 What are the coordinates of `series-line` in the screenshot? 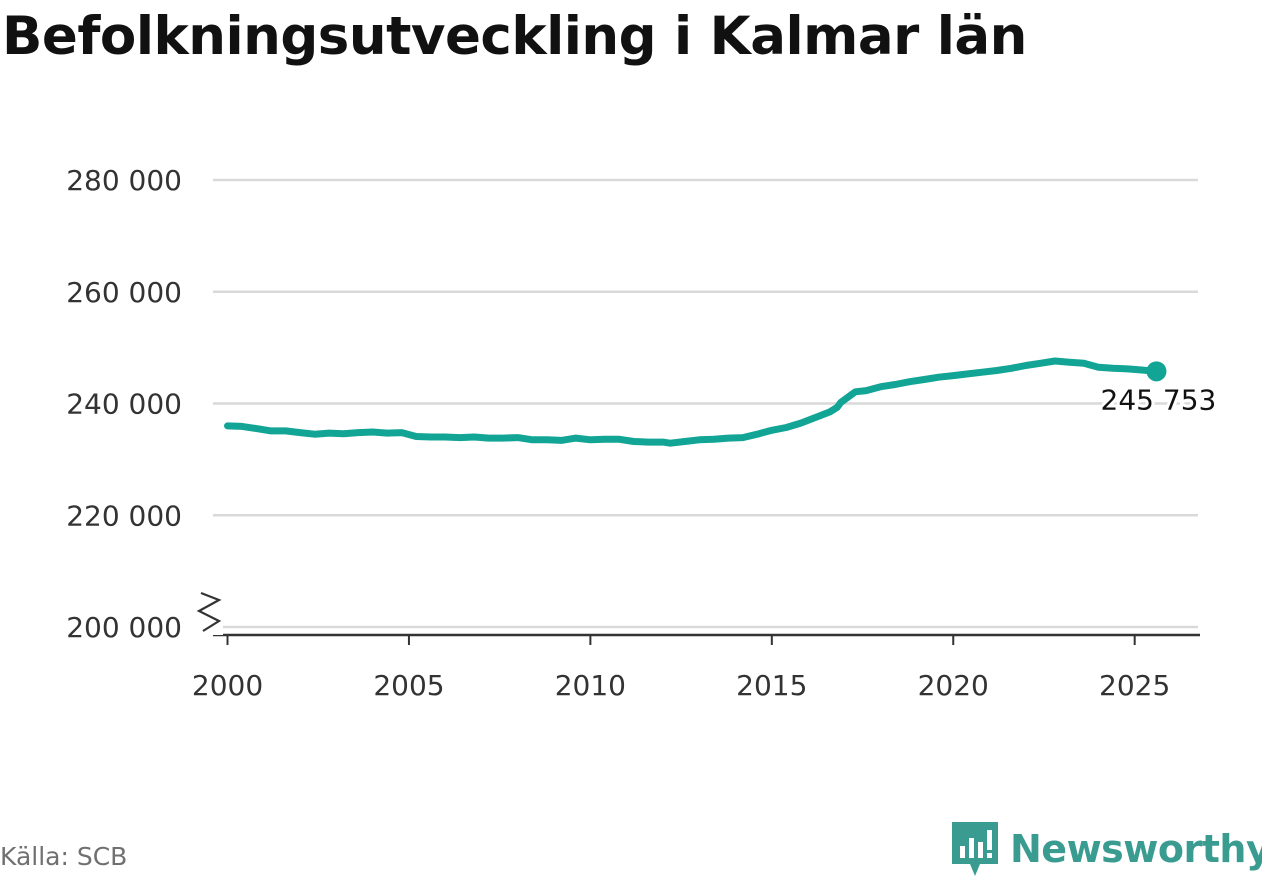 It's located at (692, 402).